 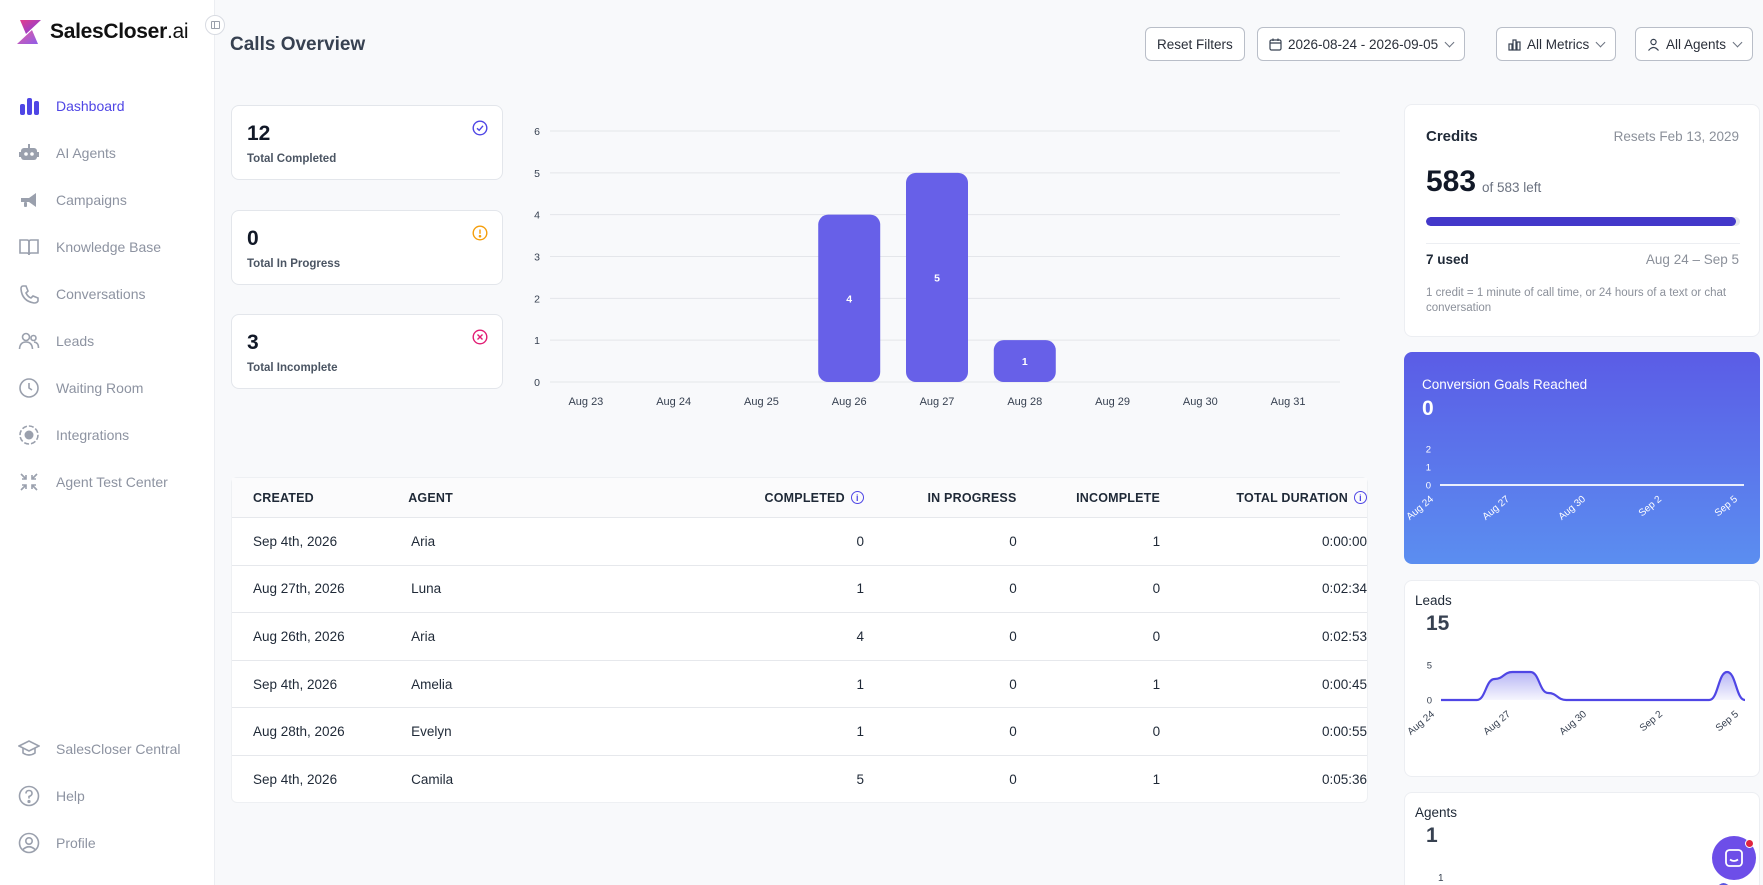 I want to click on bottom-nav: SalesCloser Central Help Profile, so click(x=107, y=795).